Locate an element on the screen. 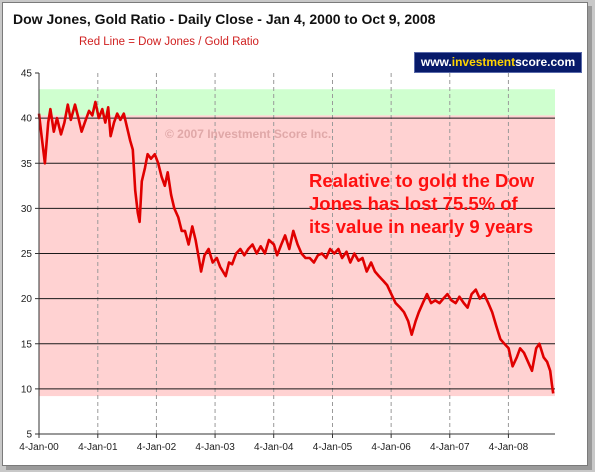  chart-subtitle: Red Line = Dow Jones / Gold Ratio is located at coordinates (169, 42).